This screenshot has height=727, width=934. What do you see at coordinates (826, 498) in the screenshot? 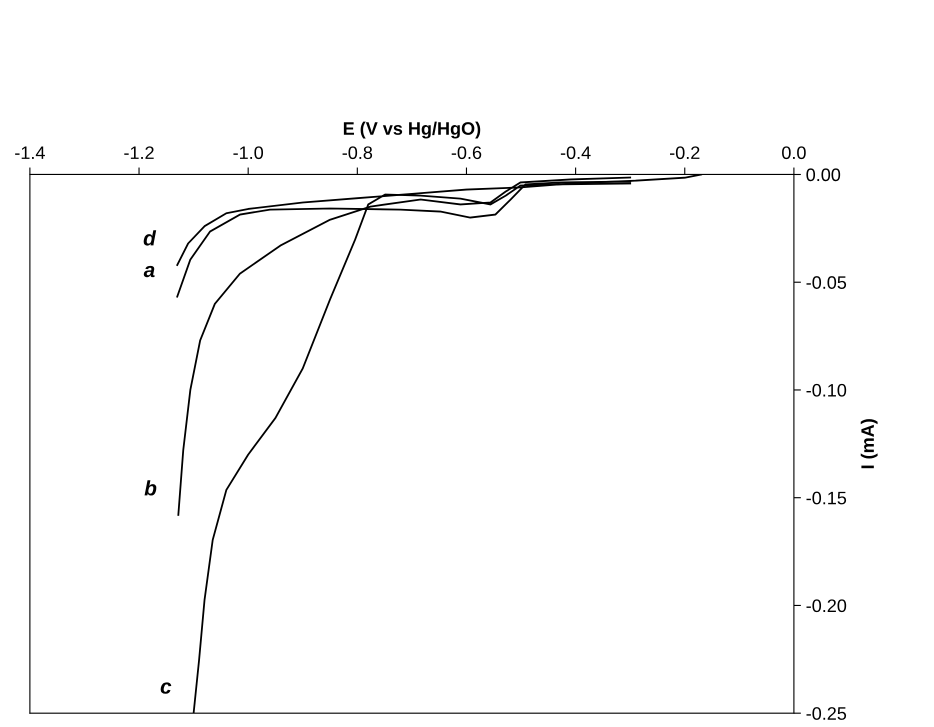
I see `y-tick-label: -0.15` at bounding box center [826, 498].